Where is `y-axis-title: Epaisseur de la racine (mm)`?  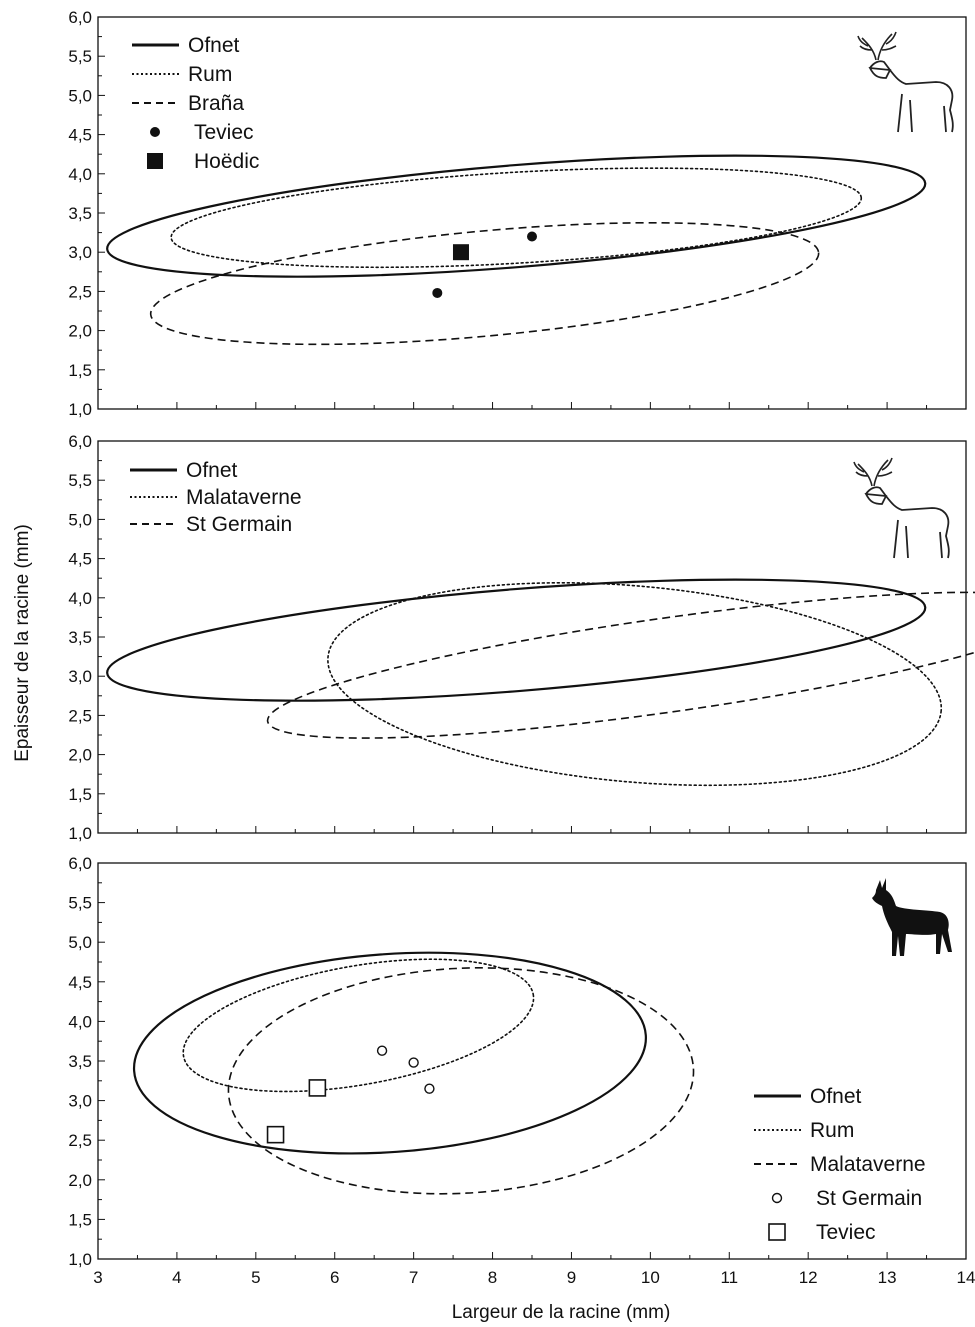 y-axis-title: Epaisseur de la racine (mm) is located at coordinates (22, 643).